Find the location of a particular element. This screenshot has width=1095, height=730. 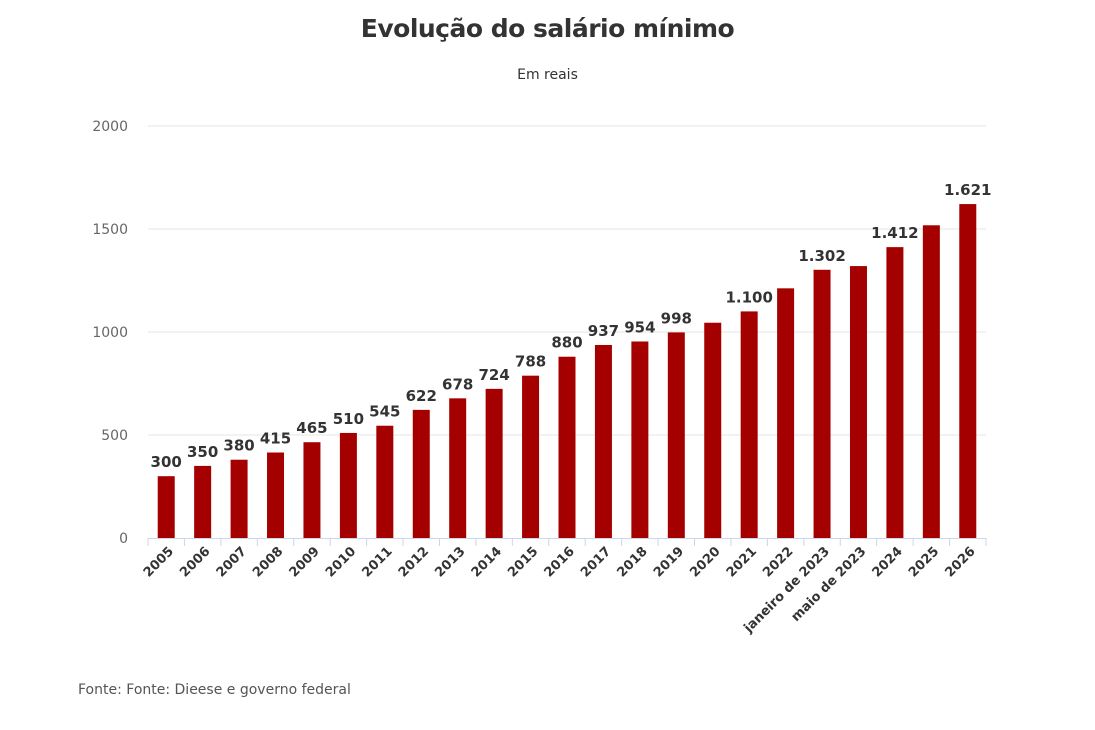

x-tick-label: 2007 is located at coordinates (232, 562).